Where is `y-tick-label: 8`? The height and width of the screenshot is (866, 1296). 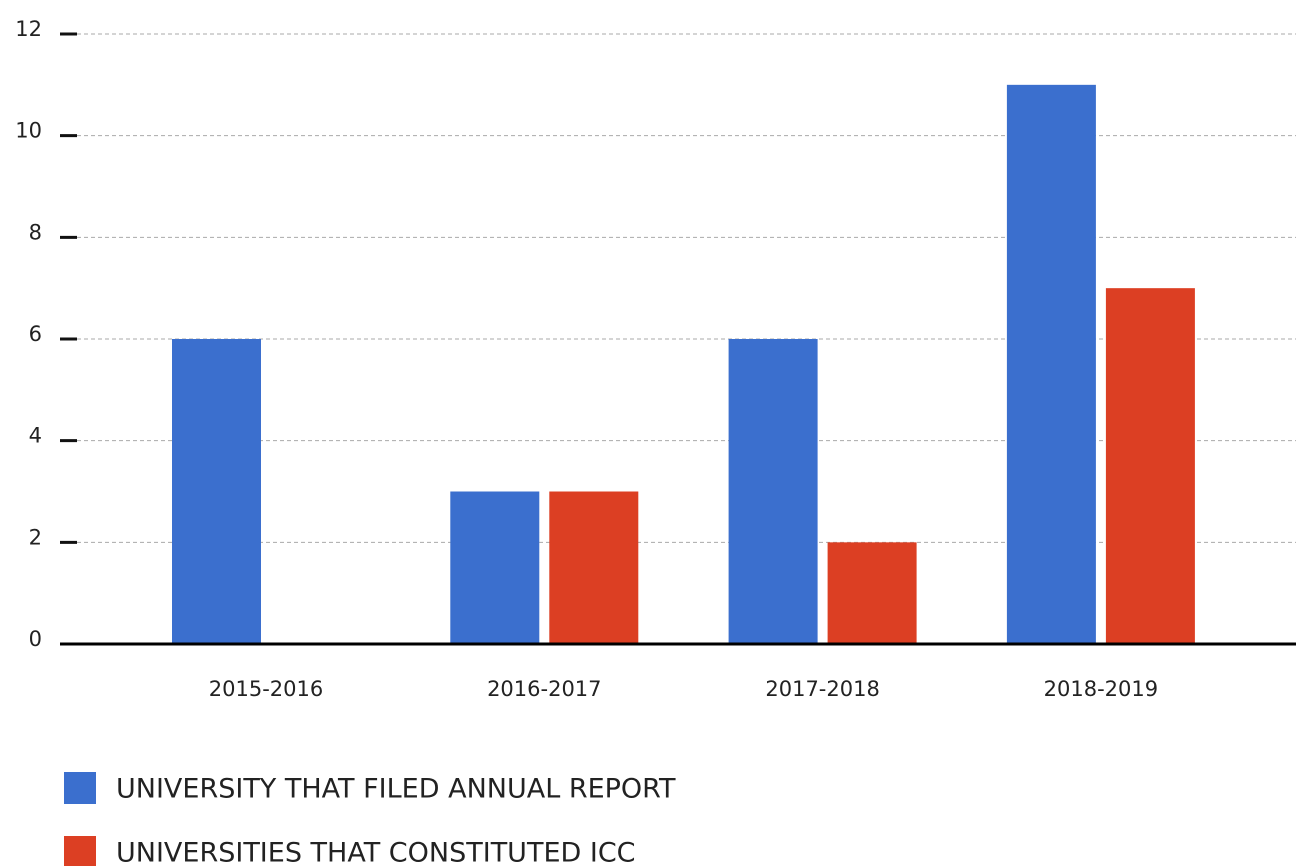
y-tick-label: 8 is located at coordinates (35, 232).